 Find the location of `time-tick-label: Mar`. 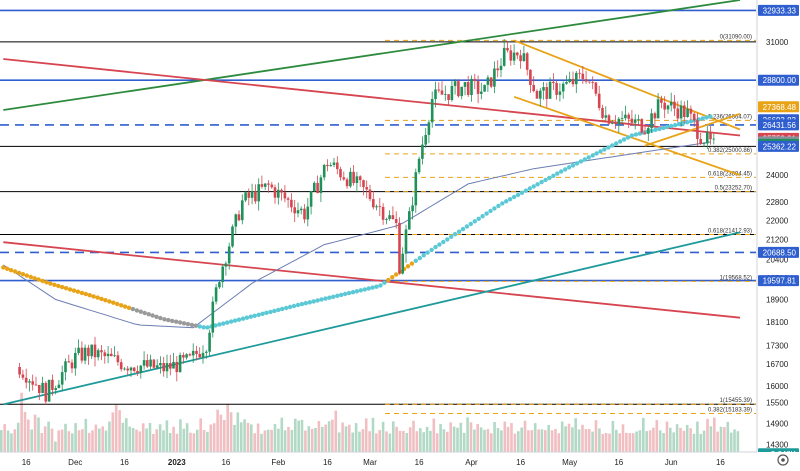

time-tick-label: Mar is located at coordinates (370, 462).